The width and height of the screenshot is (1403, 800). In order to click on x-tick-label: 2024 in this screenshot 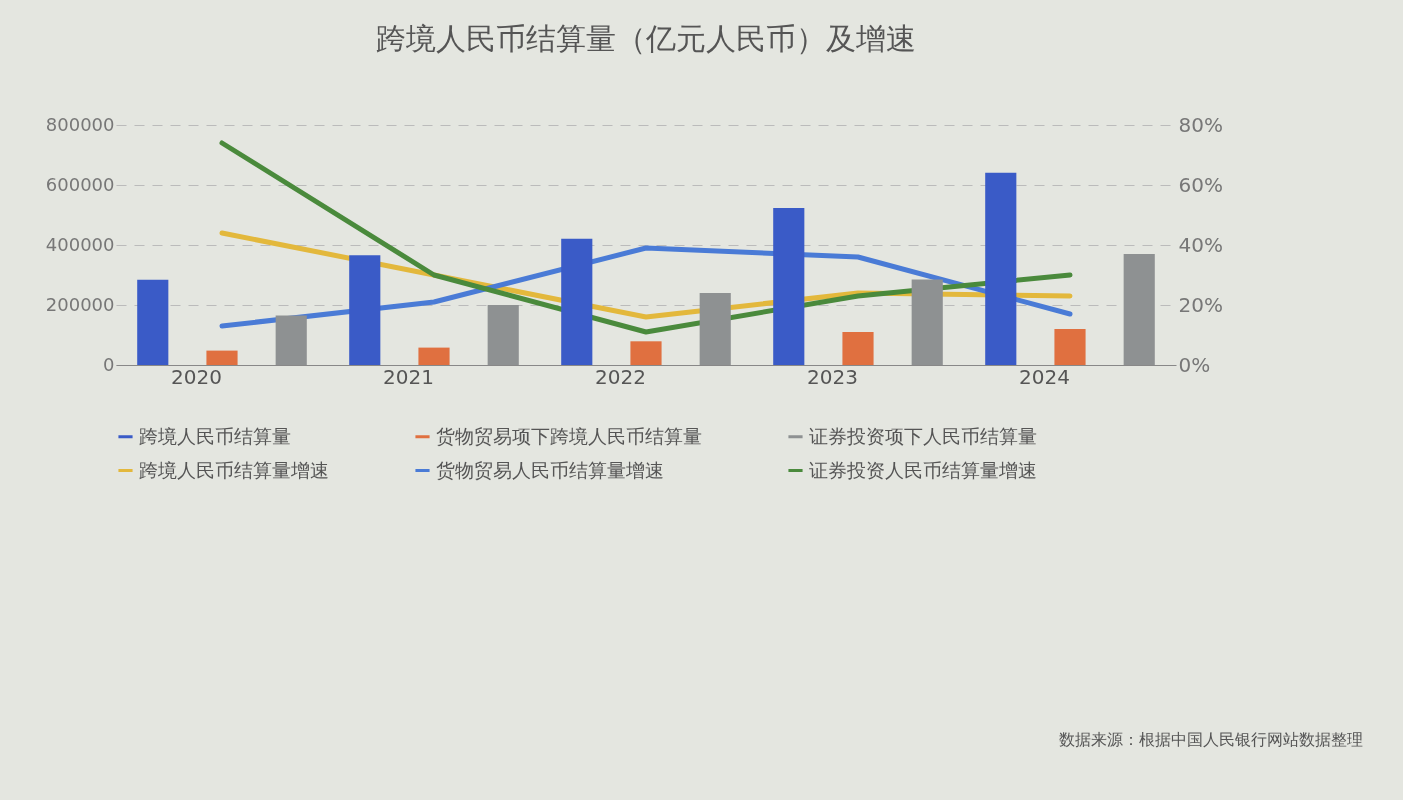, I will do `click(1044, 376)`.